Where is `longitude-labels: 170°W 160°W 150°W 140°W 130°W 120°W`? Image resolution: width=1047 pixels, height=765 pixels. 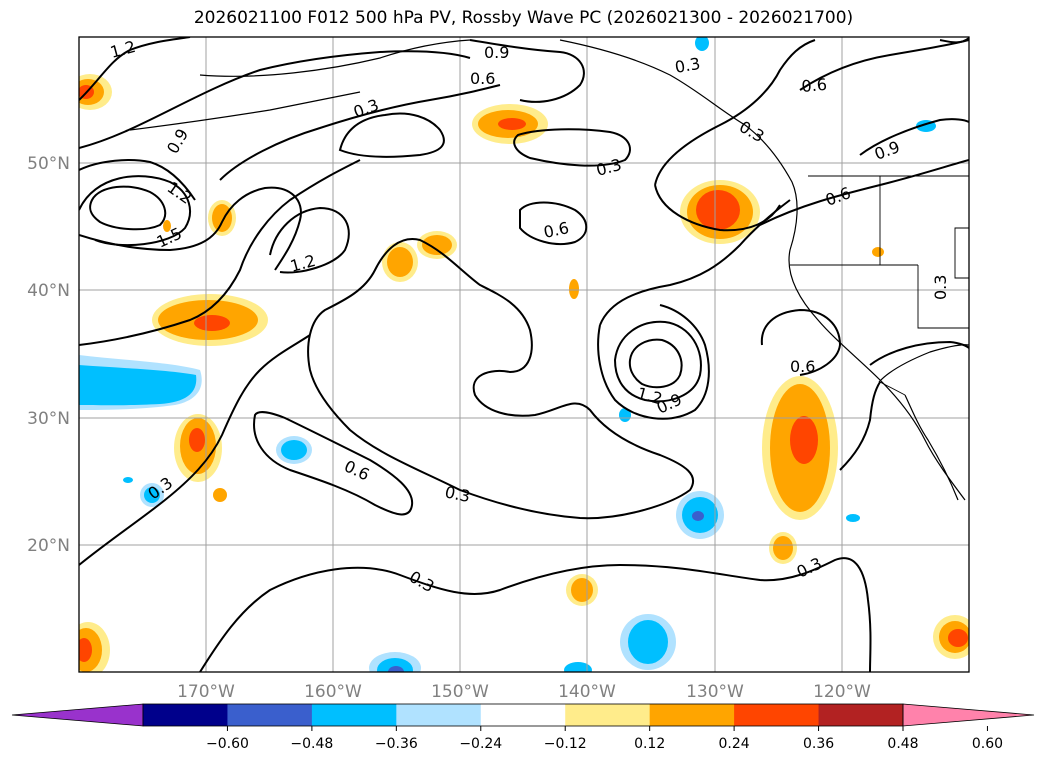
longitude-labels: 170°W 160°W 150°W 140°W 130°W 120°W is located at coordinates (524, 692).